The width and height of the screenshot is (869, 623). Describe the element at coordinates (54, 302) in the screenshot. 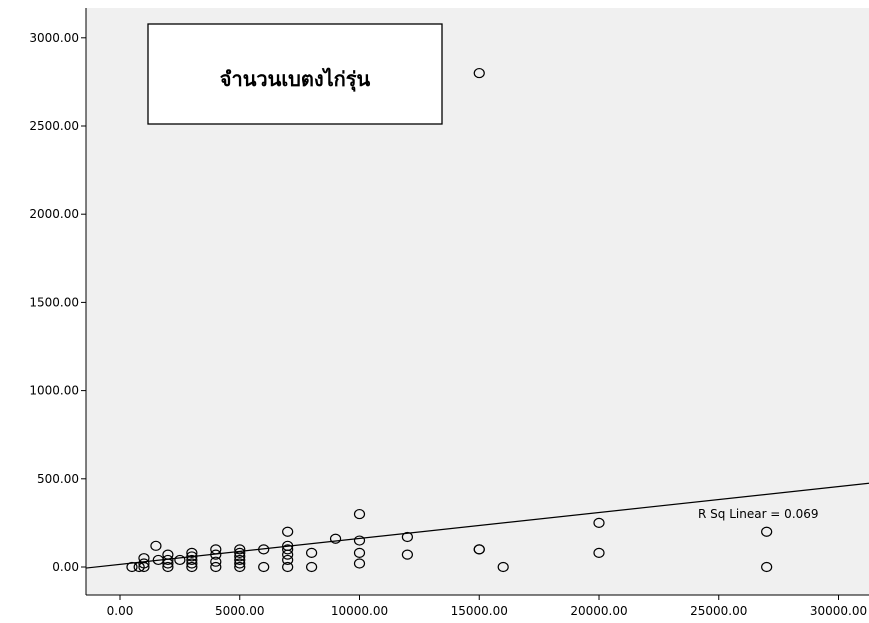

I see `y-tick-label: 1500.00` at that location.